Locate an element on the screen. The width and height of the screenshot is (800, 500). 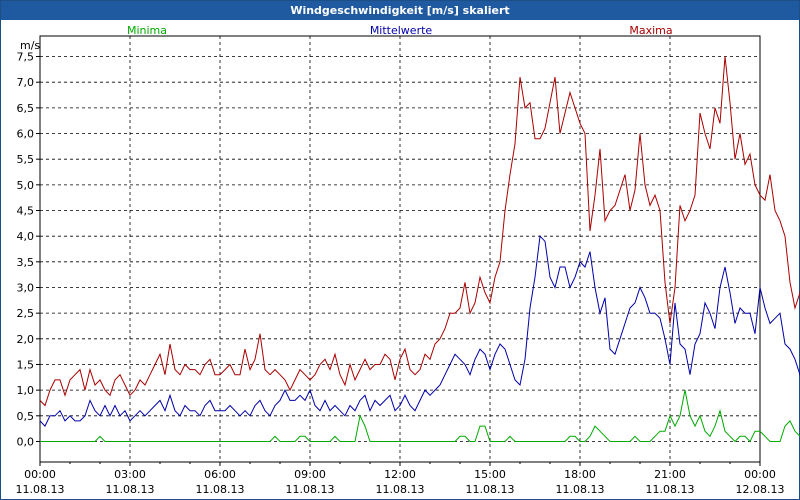
legend-minima: Minima is located at coordinates (147, 30).